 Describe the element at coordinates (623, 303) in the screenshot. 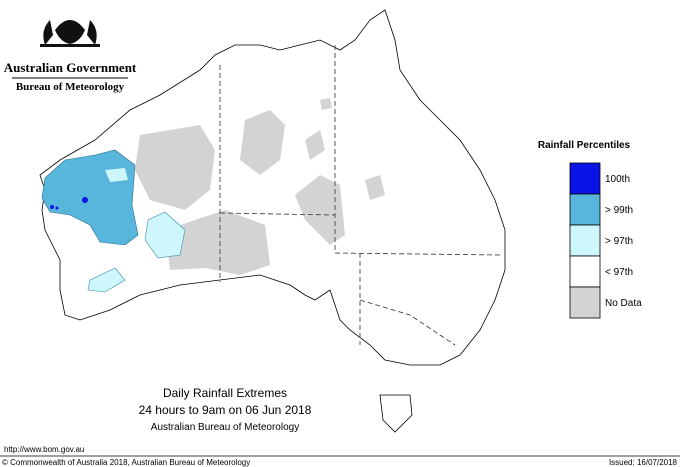

I see `legend-label: No Data` at that location.